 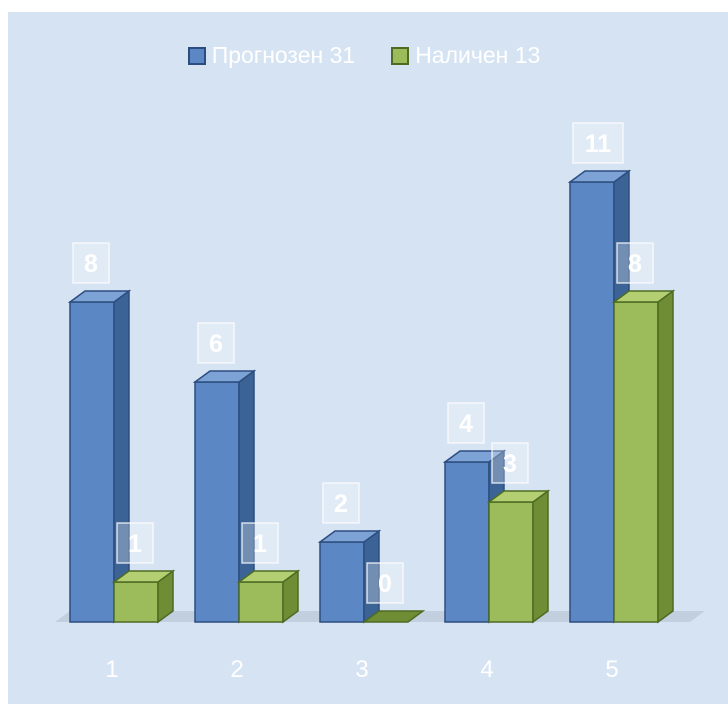 I want to click on bar-front-series1-cat1, so click(x=92, y=462).